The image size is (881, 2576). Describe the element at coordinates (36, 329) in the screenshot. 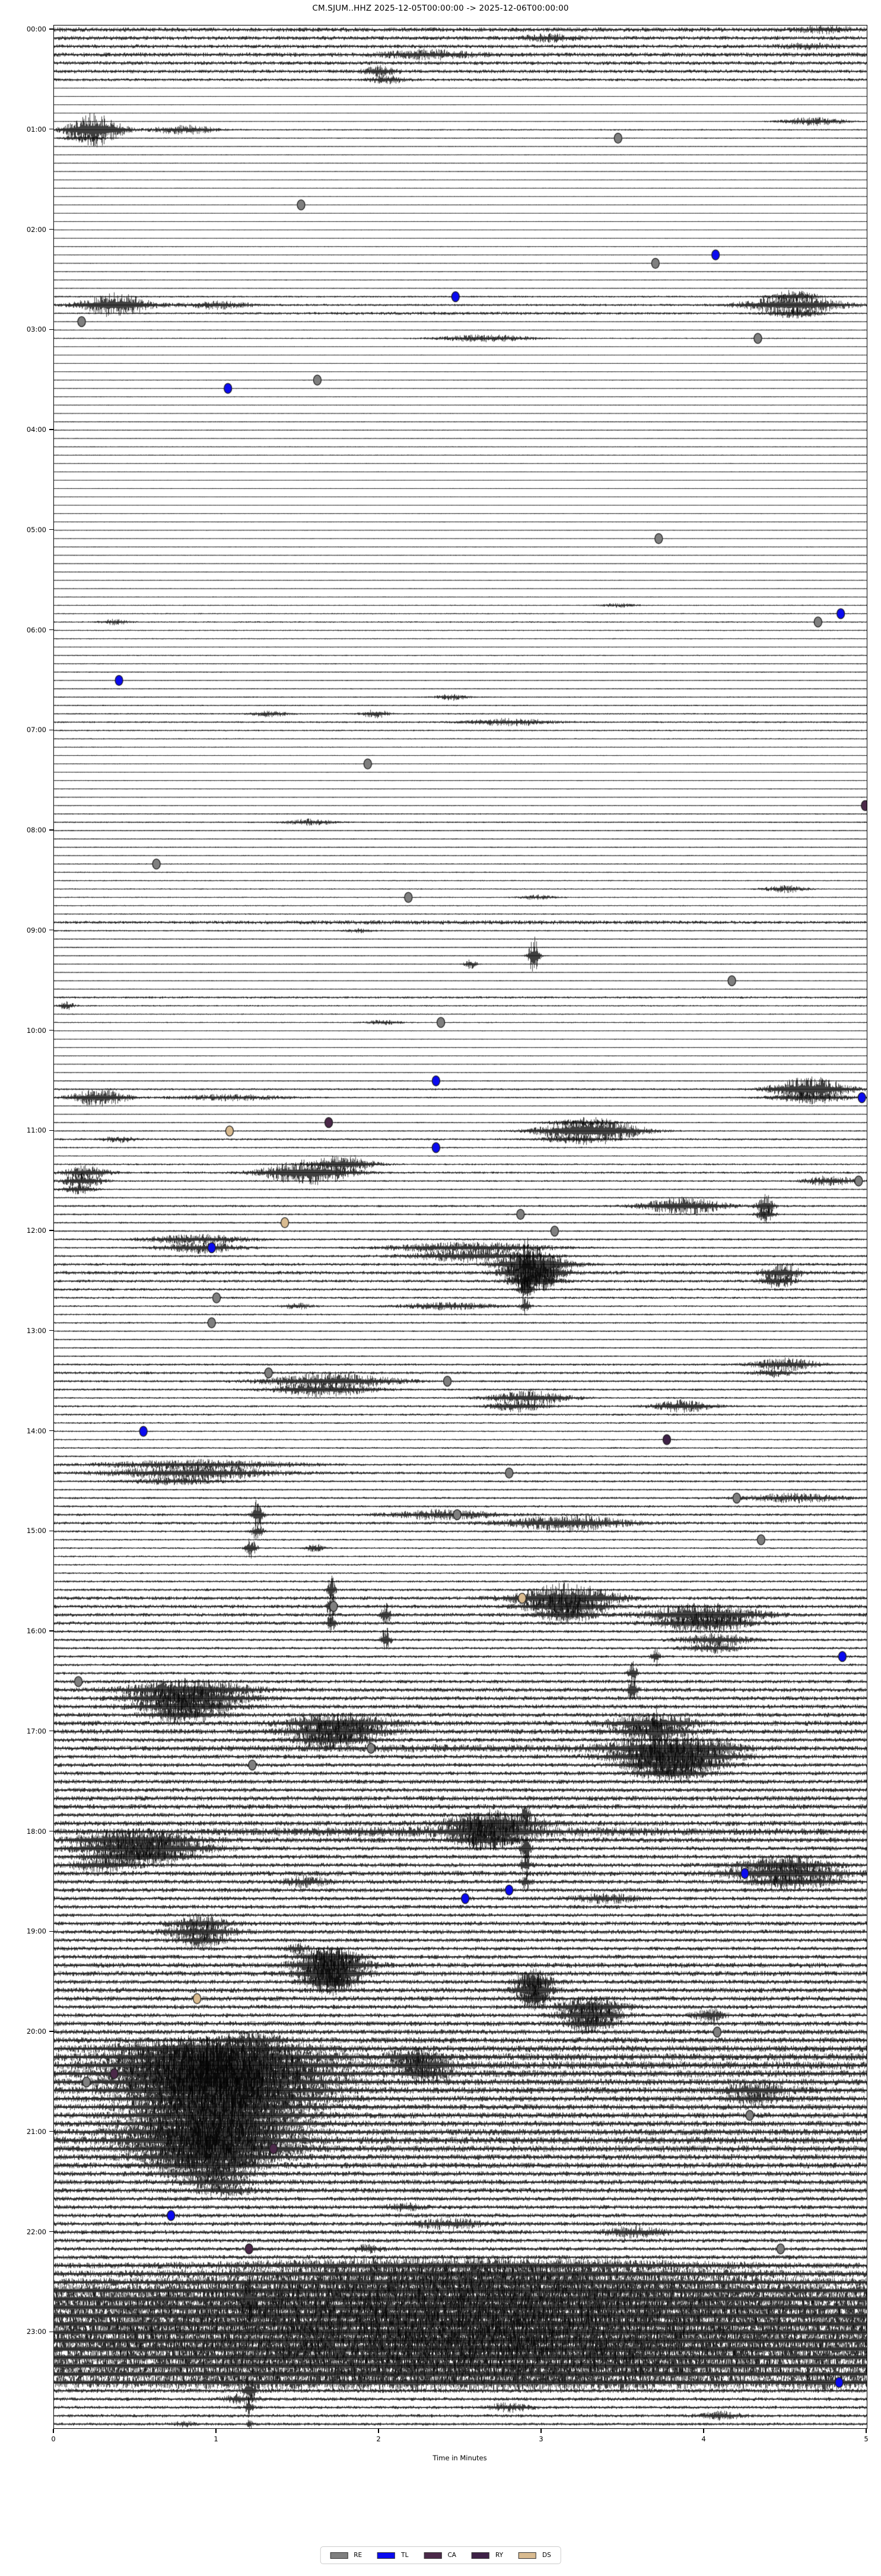

I see `y-tick-label: 03:00` at that location.